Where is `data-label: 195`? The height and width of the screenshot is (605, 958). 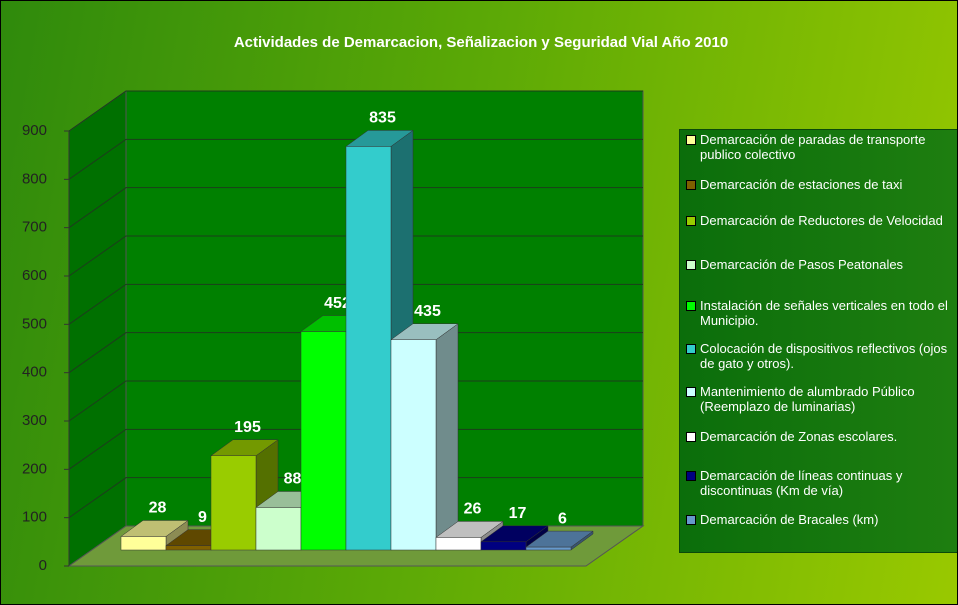
data-label: 195 is located at coordinates (247, 427).